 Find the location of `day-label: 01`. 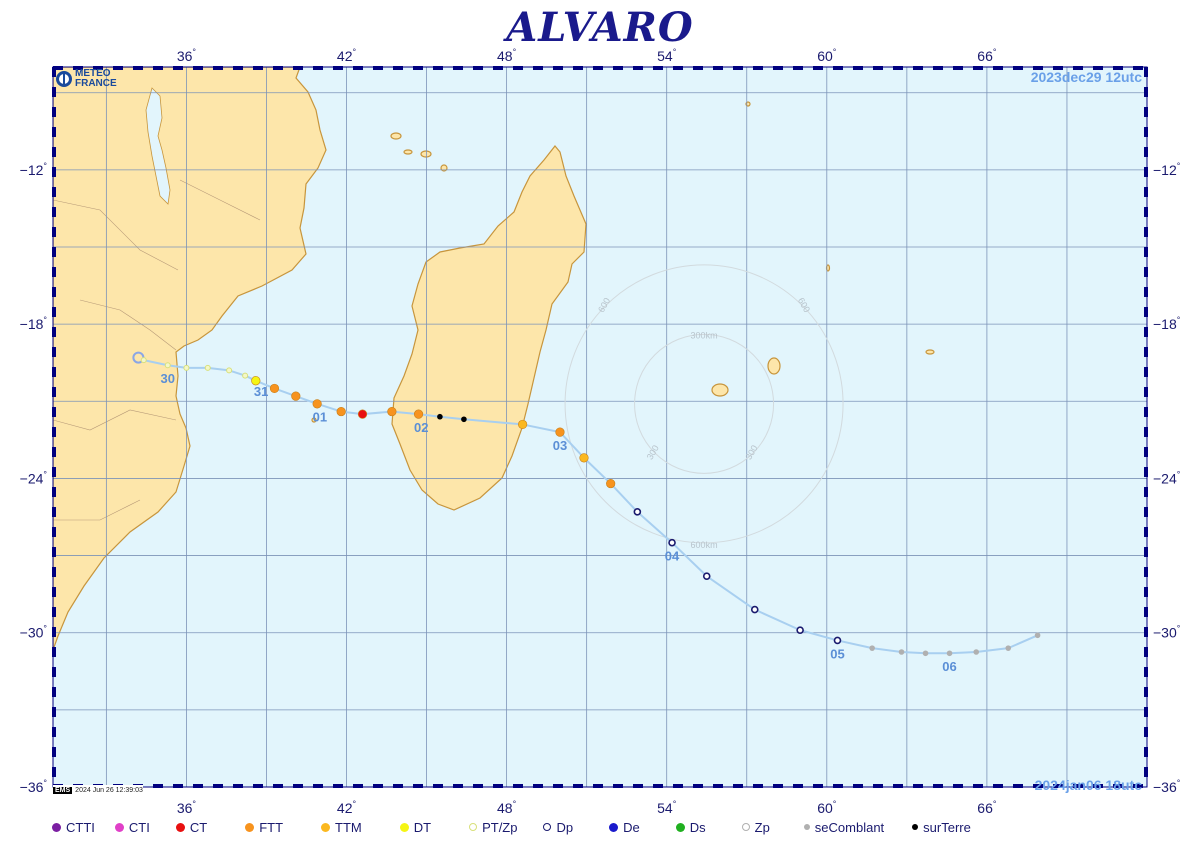

day-label: 01 is located at coordinates (320, 417).